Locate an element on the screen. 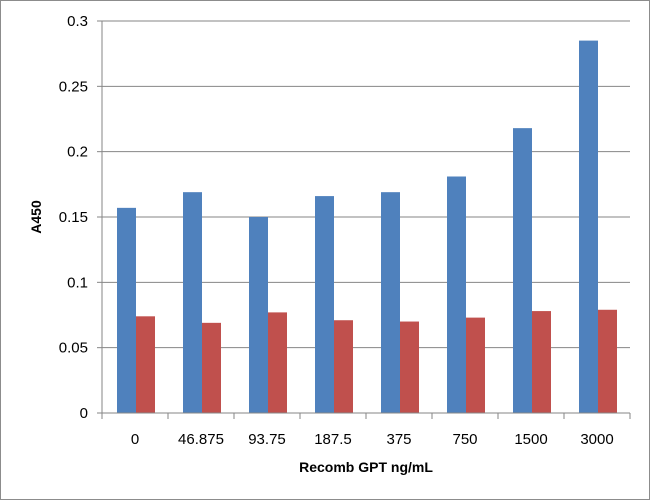  x-tick-label: 0 is located at coordinates (135, 439).